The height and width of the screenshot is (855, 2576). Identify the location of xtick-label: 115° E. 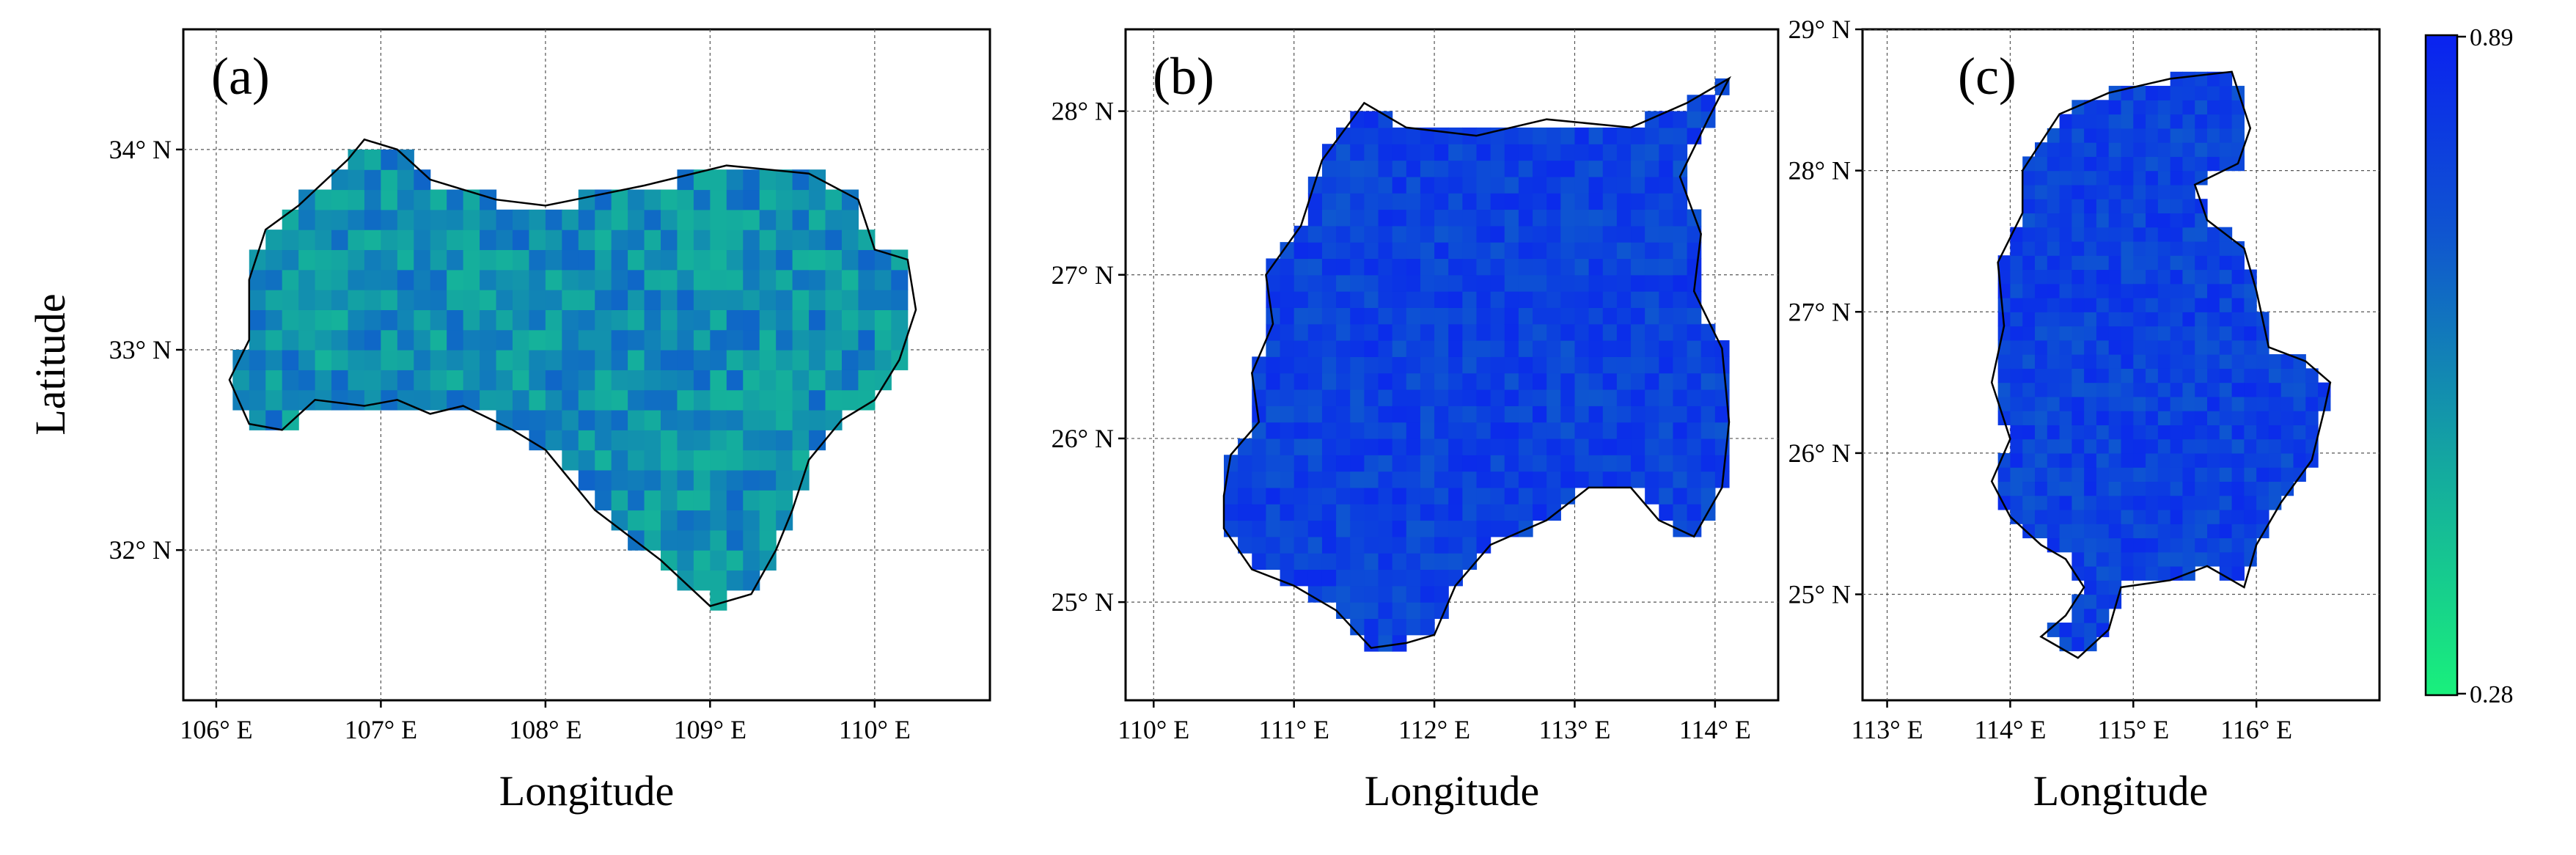
(2133, 729).